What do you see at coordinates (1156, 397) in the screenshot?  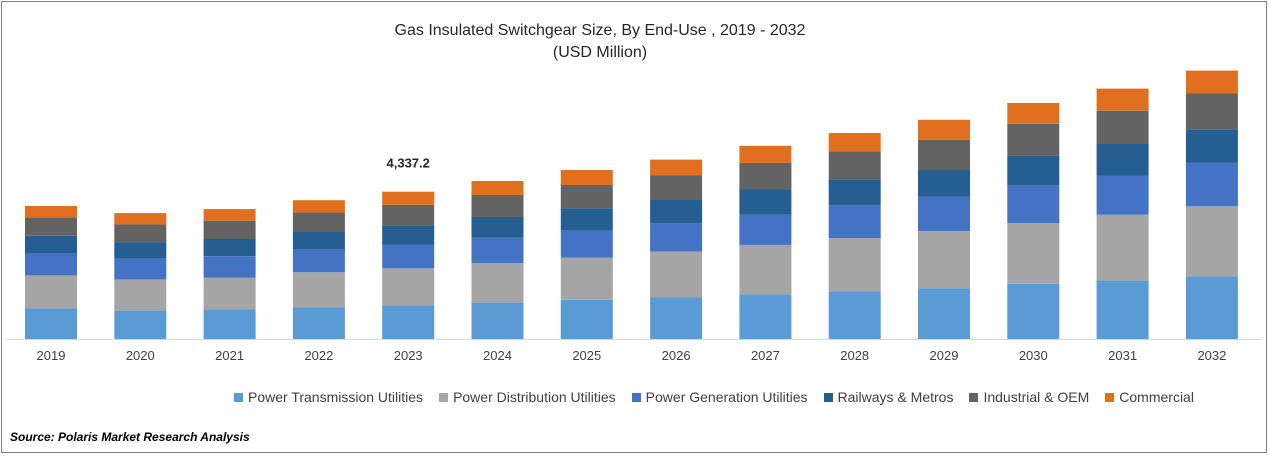 I see `legend-label: Commercial` at bounding box center [1156, 397].